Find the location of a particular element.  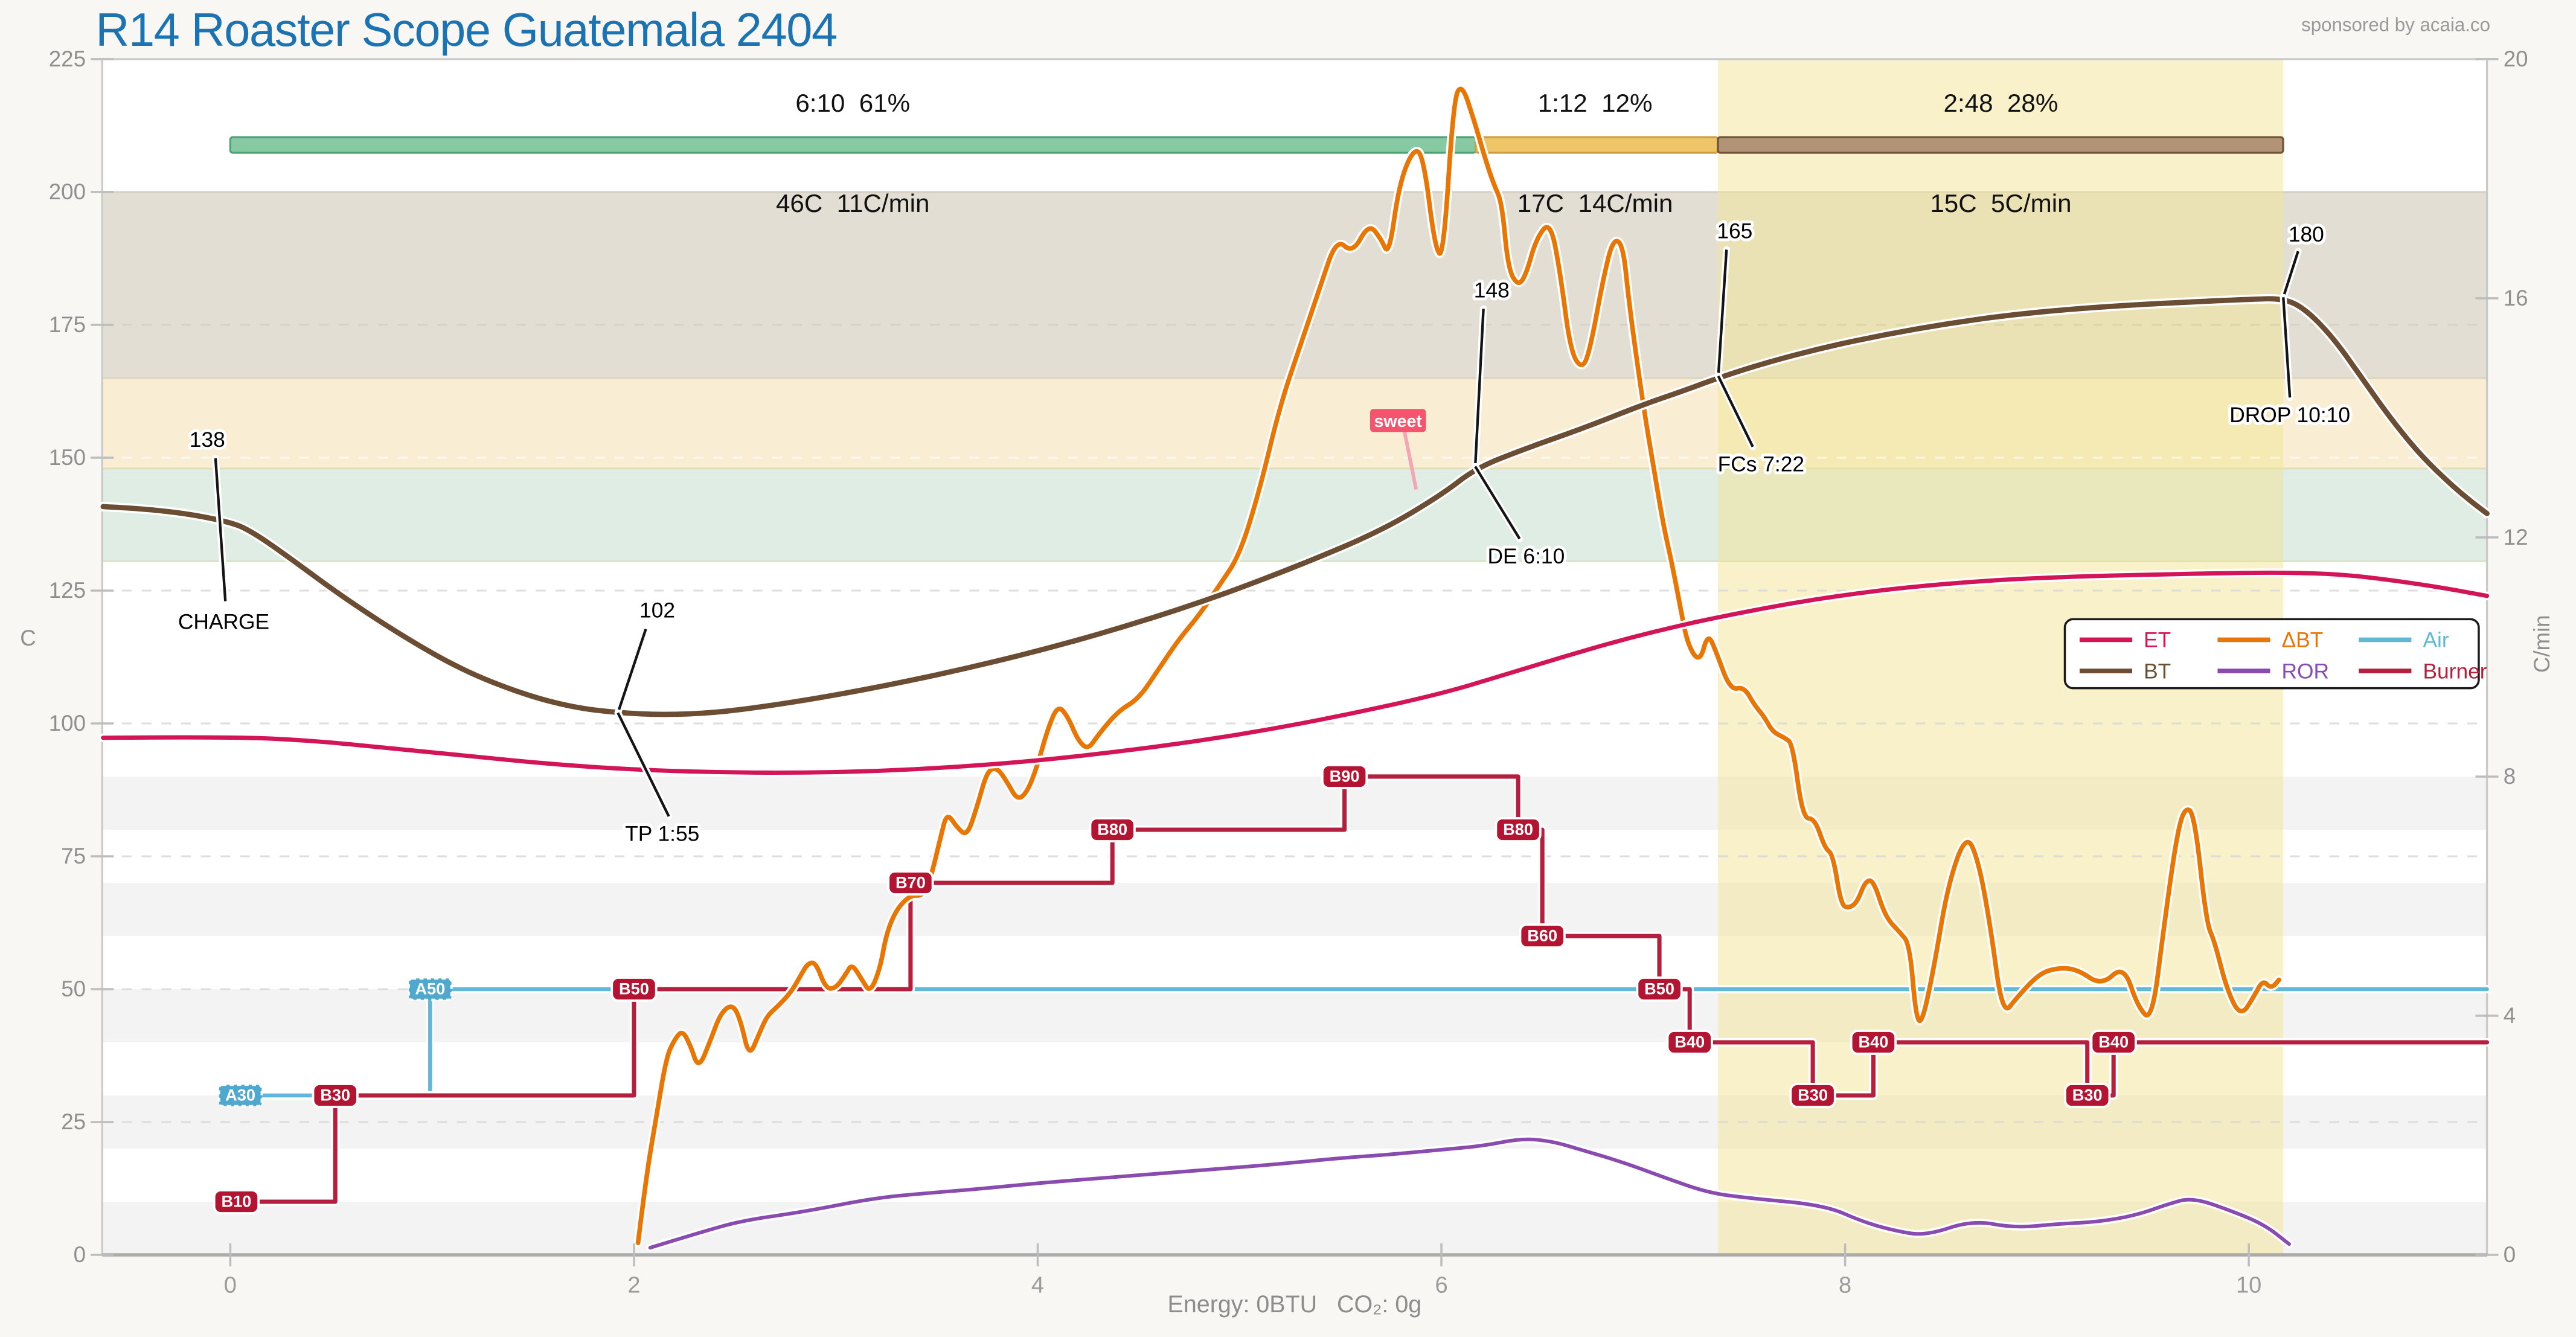

event-badge-b60: B60 is located at coordinates (1542, 936).